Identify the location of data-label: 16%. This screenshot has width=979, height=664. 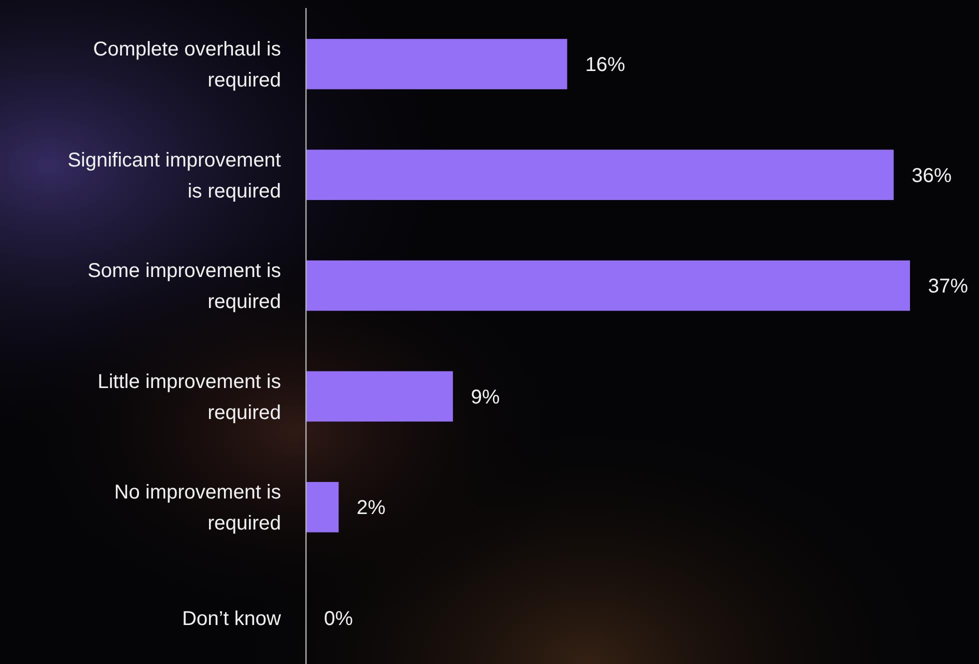
(605, 65).